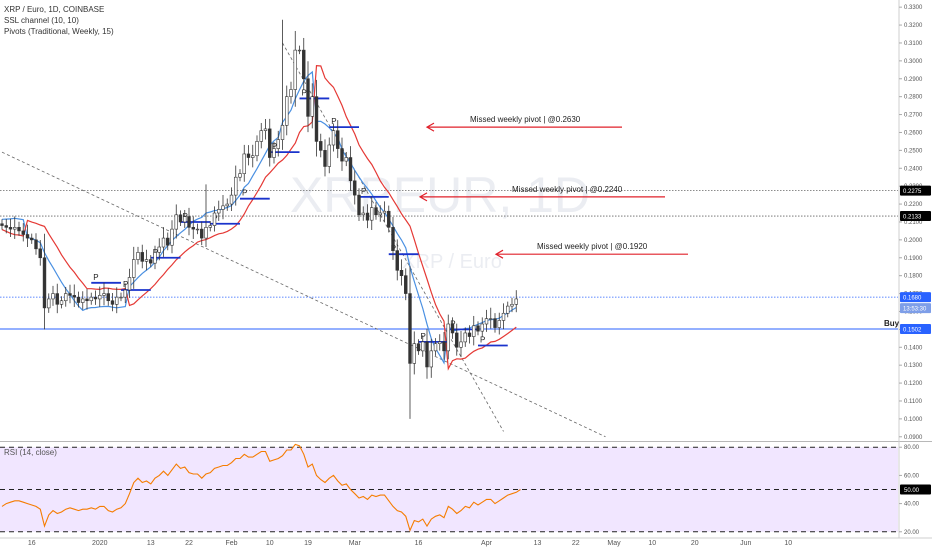 The width and height of the screenshot is (932, 550). I want to click on ssl-indicator-label: SSL channel (10, 10), so click(41, 20).